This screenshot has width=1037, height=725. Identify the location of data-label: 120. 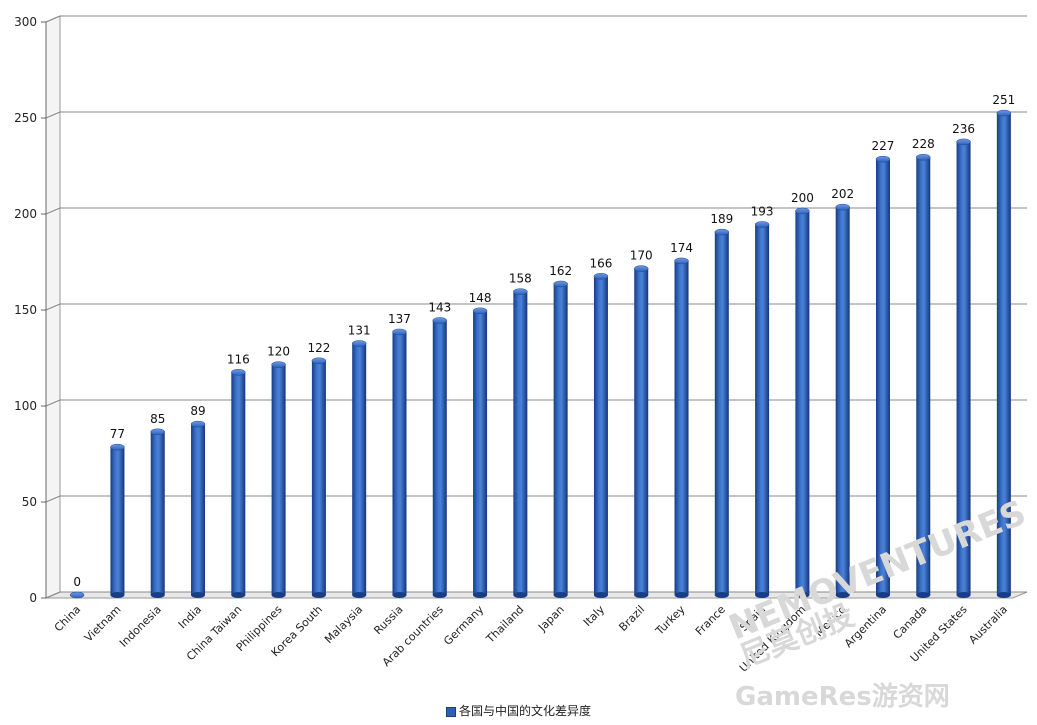
(278, 352).